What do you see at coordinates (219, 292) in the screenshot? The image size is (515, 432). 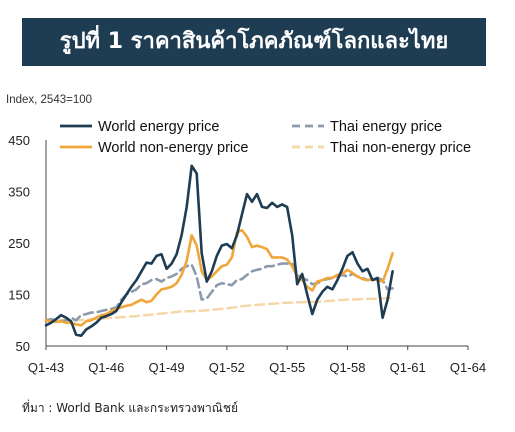 I see `series-line-thai-energy-price` at bounding box center [219, 292].